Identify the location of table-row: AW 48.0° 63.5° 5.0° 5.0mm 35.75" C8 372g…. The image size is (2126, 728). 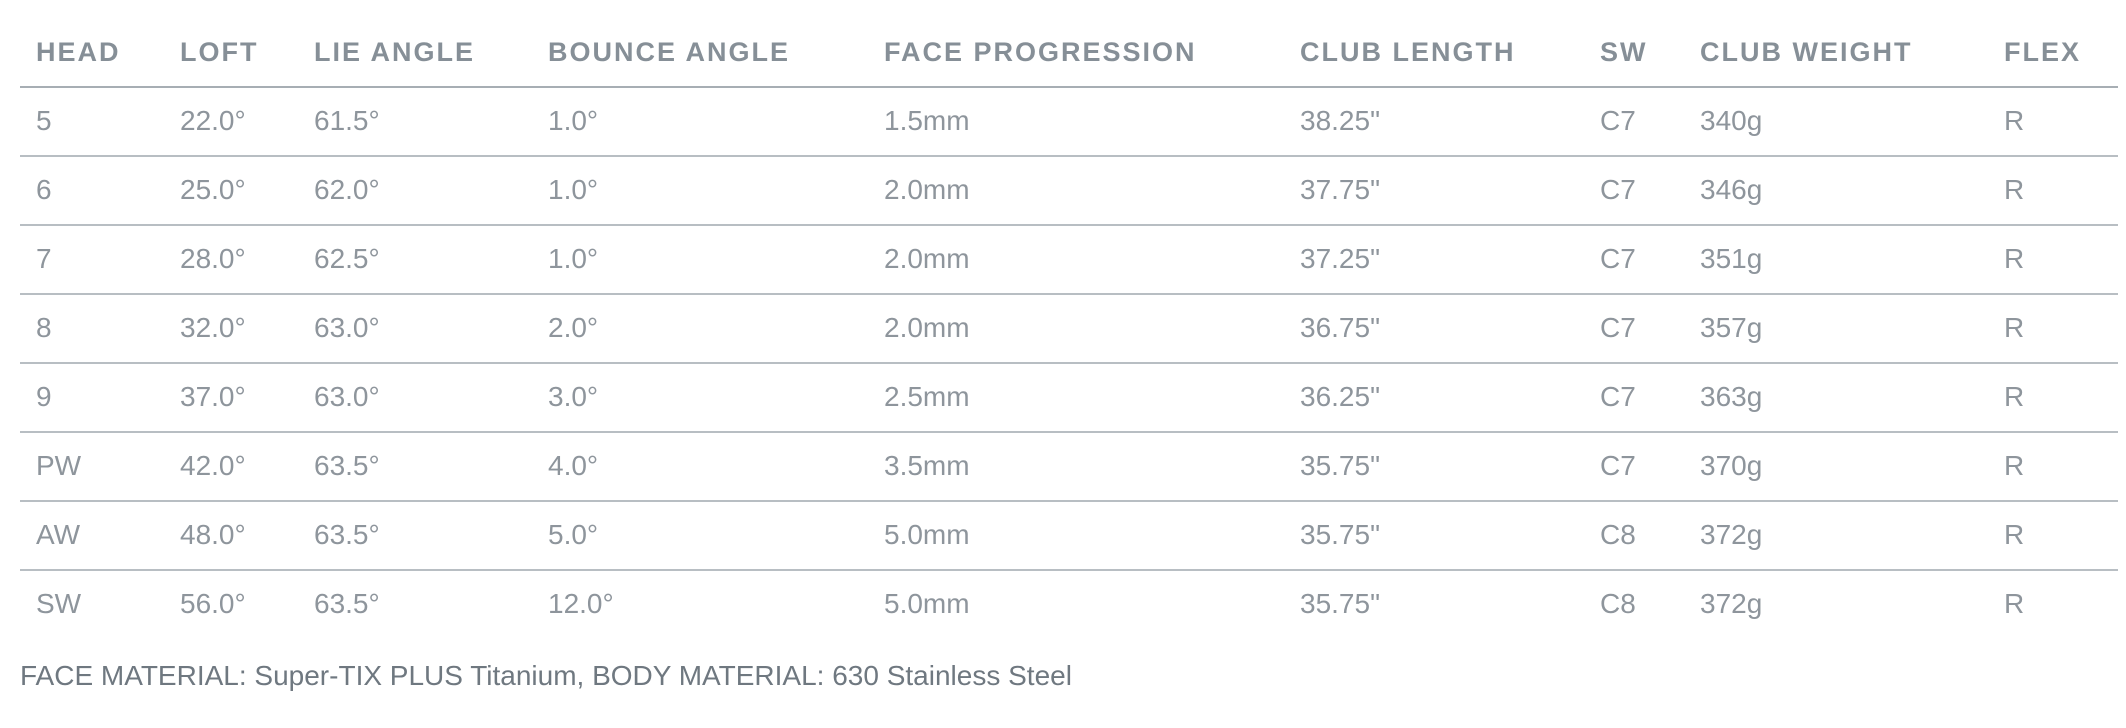
(1069, 536).